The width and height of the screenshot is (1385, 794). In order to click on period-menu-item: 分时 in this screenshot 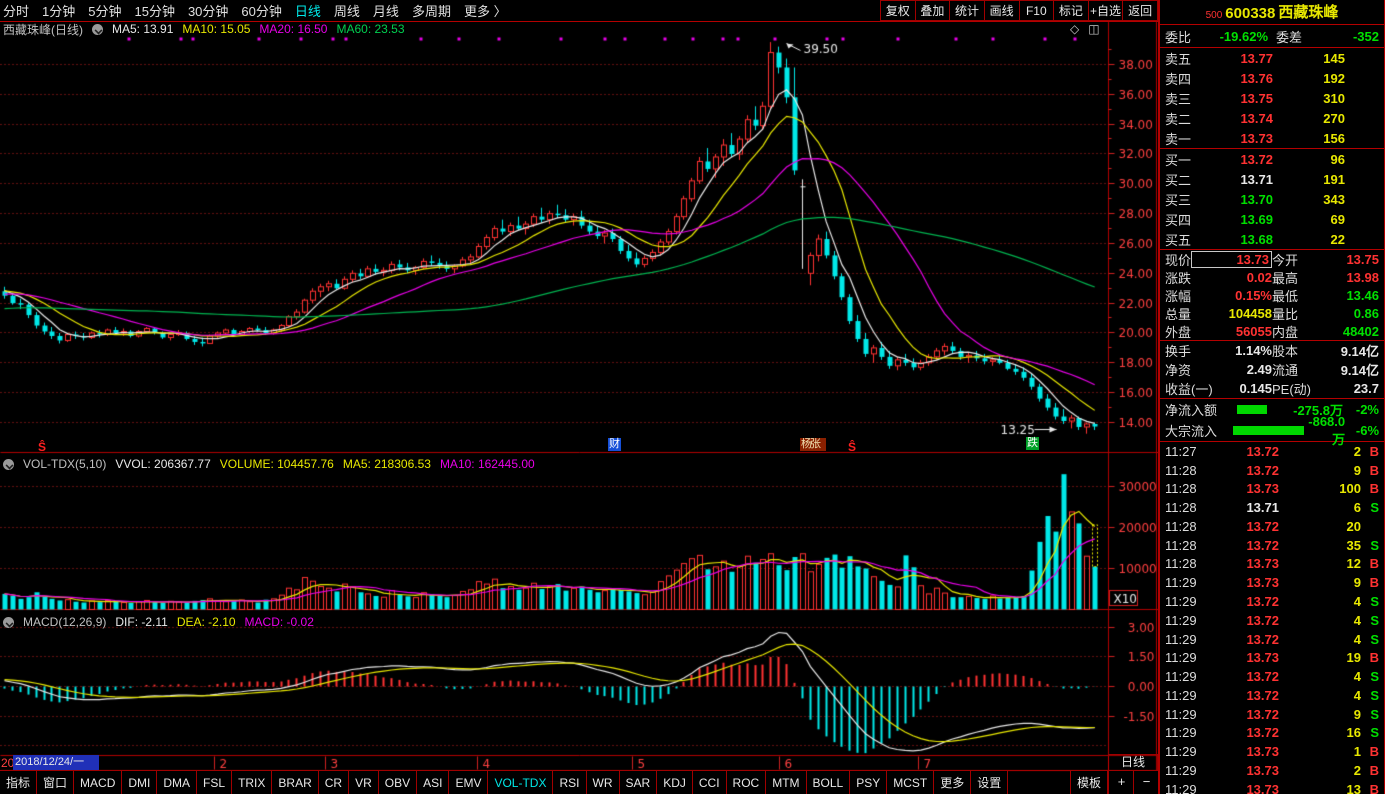, I will do `click(16, 11)`.